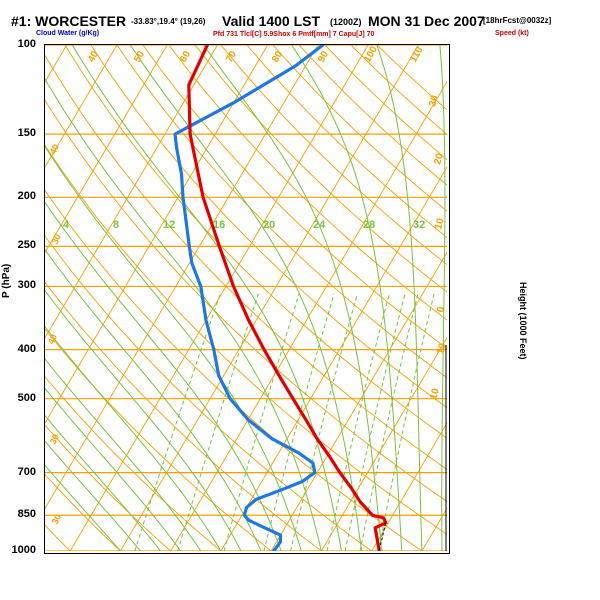 The height and width of the screenshot is (600, 600). I want to click on dry-adiabat-label: 70, so click(231, 57).